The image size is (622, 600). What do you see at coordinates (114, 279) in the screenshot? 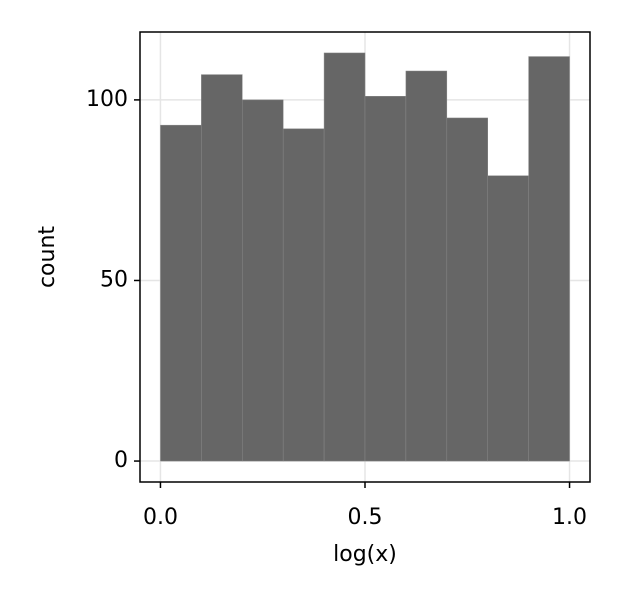
I see `y-tick-label: 50` at bounding box center [114, 279].